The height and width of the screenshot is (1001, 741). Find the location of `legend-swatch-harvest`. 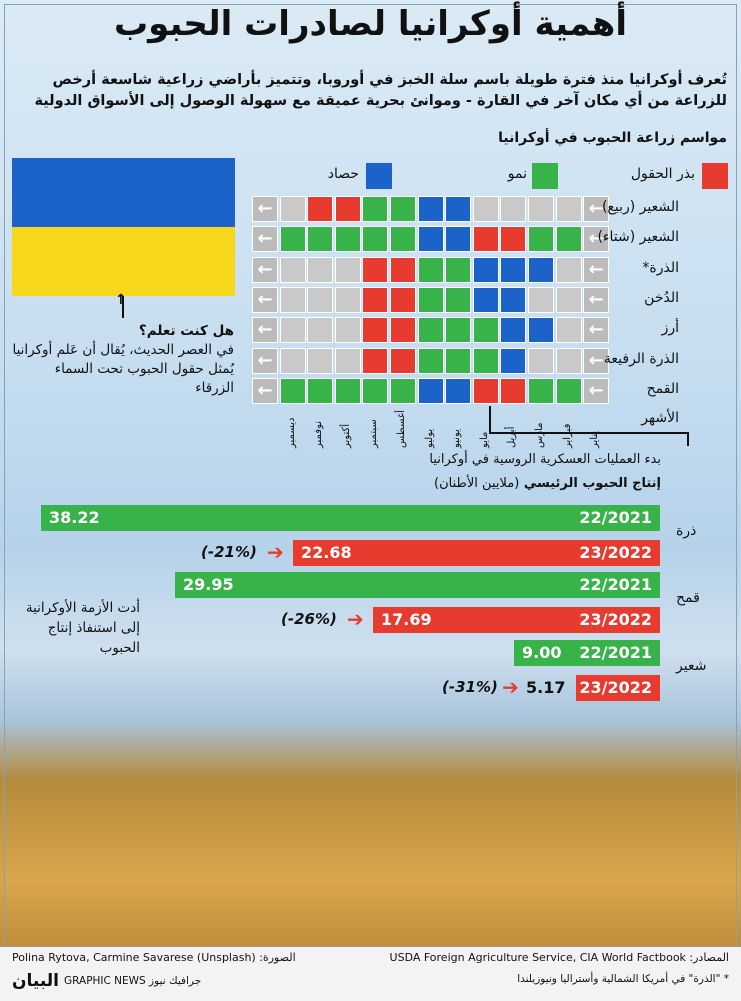

legend-swatch-harvest is located at coordinates (379, 176).